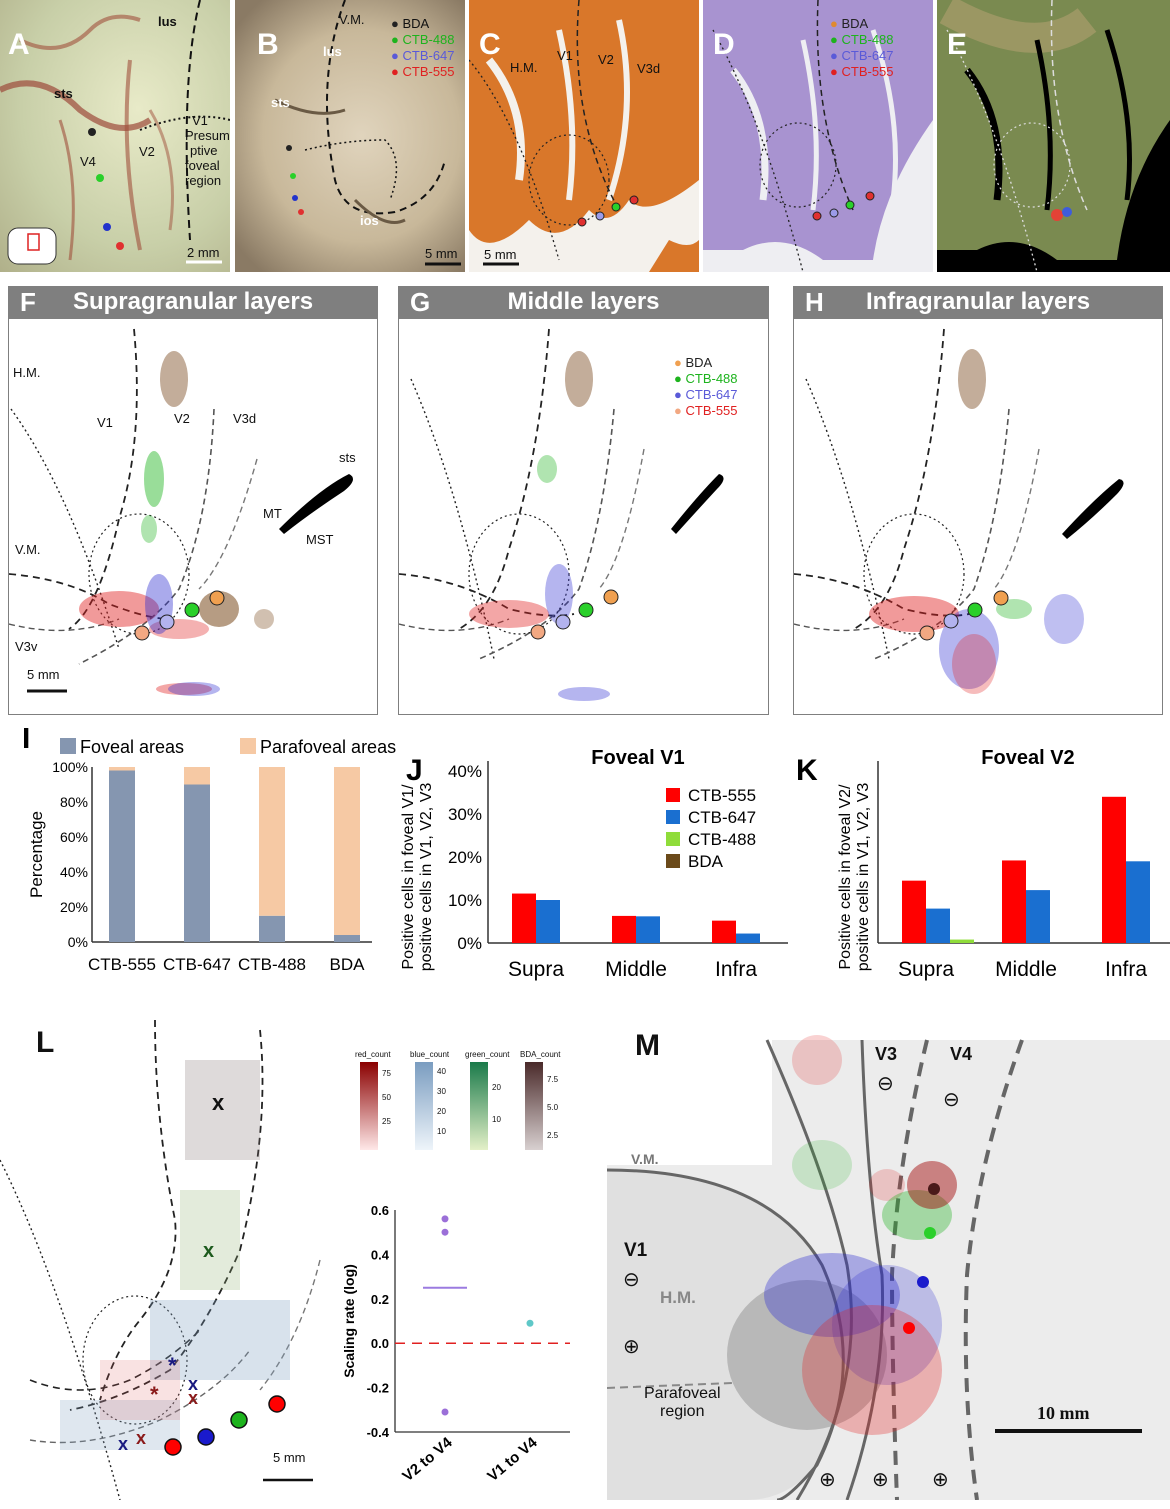 This screenshot has width=1170, height=1509. Describe the element at coordinates (424, 1106) in the screenshot. I see `colorbar-blue` at that location.